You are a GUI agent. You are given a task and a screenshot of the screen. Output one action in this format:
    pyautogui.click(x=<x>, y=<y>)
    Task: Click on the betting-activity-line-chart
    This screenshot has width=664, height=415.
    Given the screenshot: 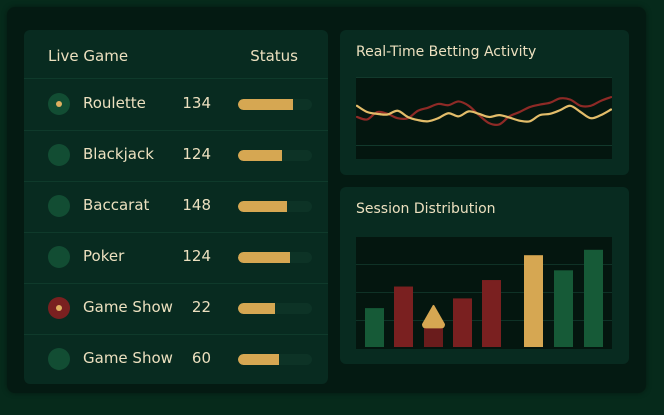 What is the action you would take?
    pyautogui.click(x=484, y=118)
    